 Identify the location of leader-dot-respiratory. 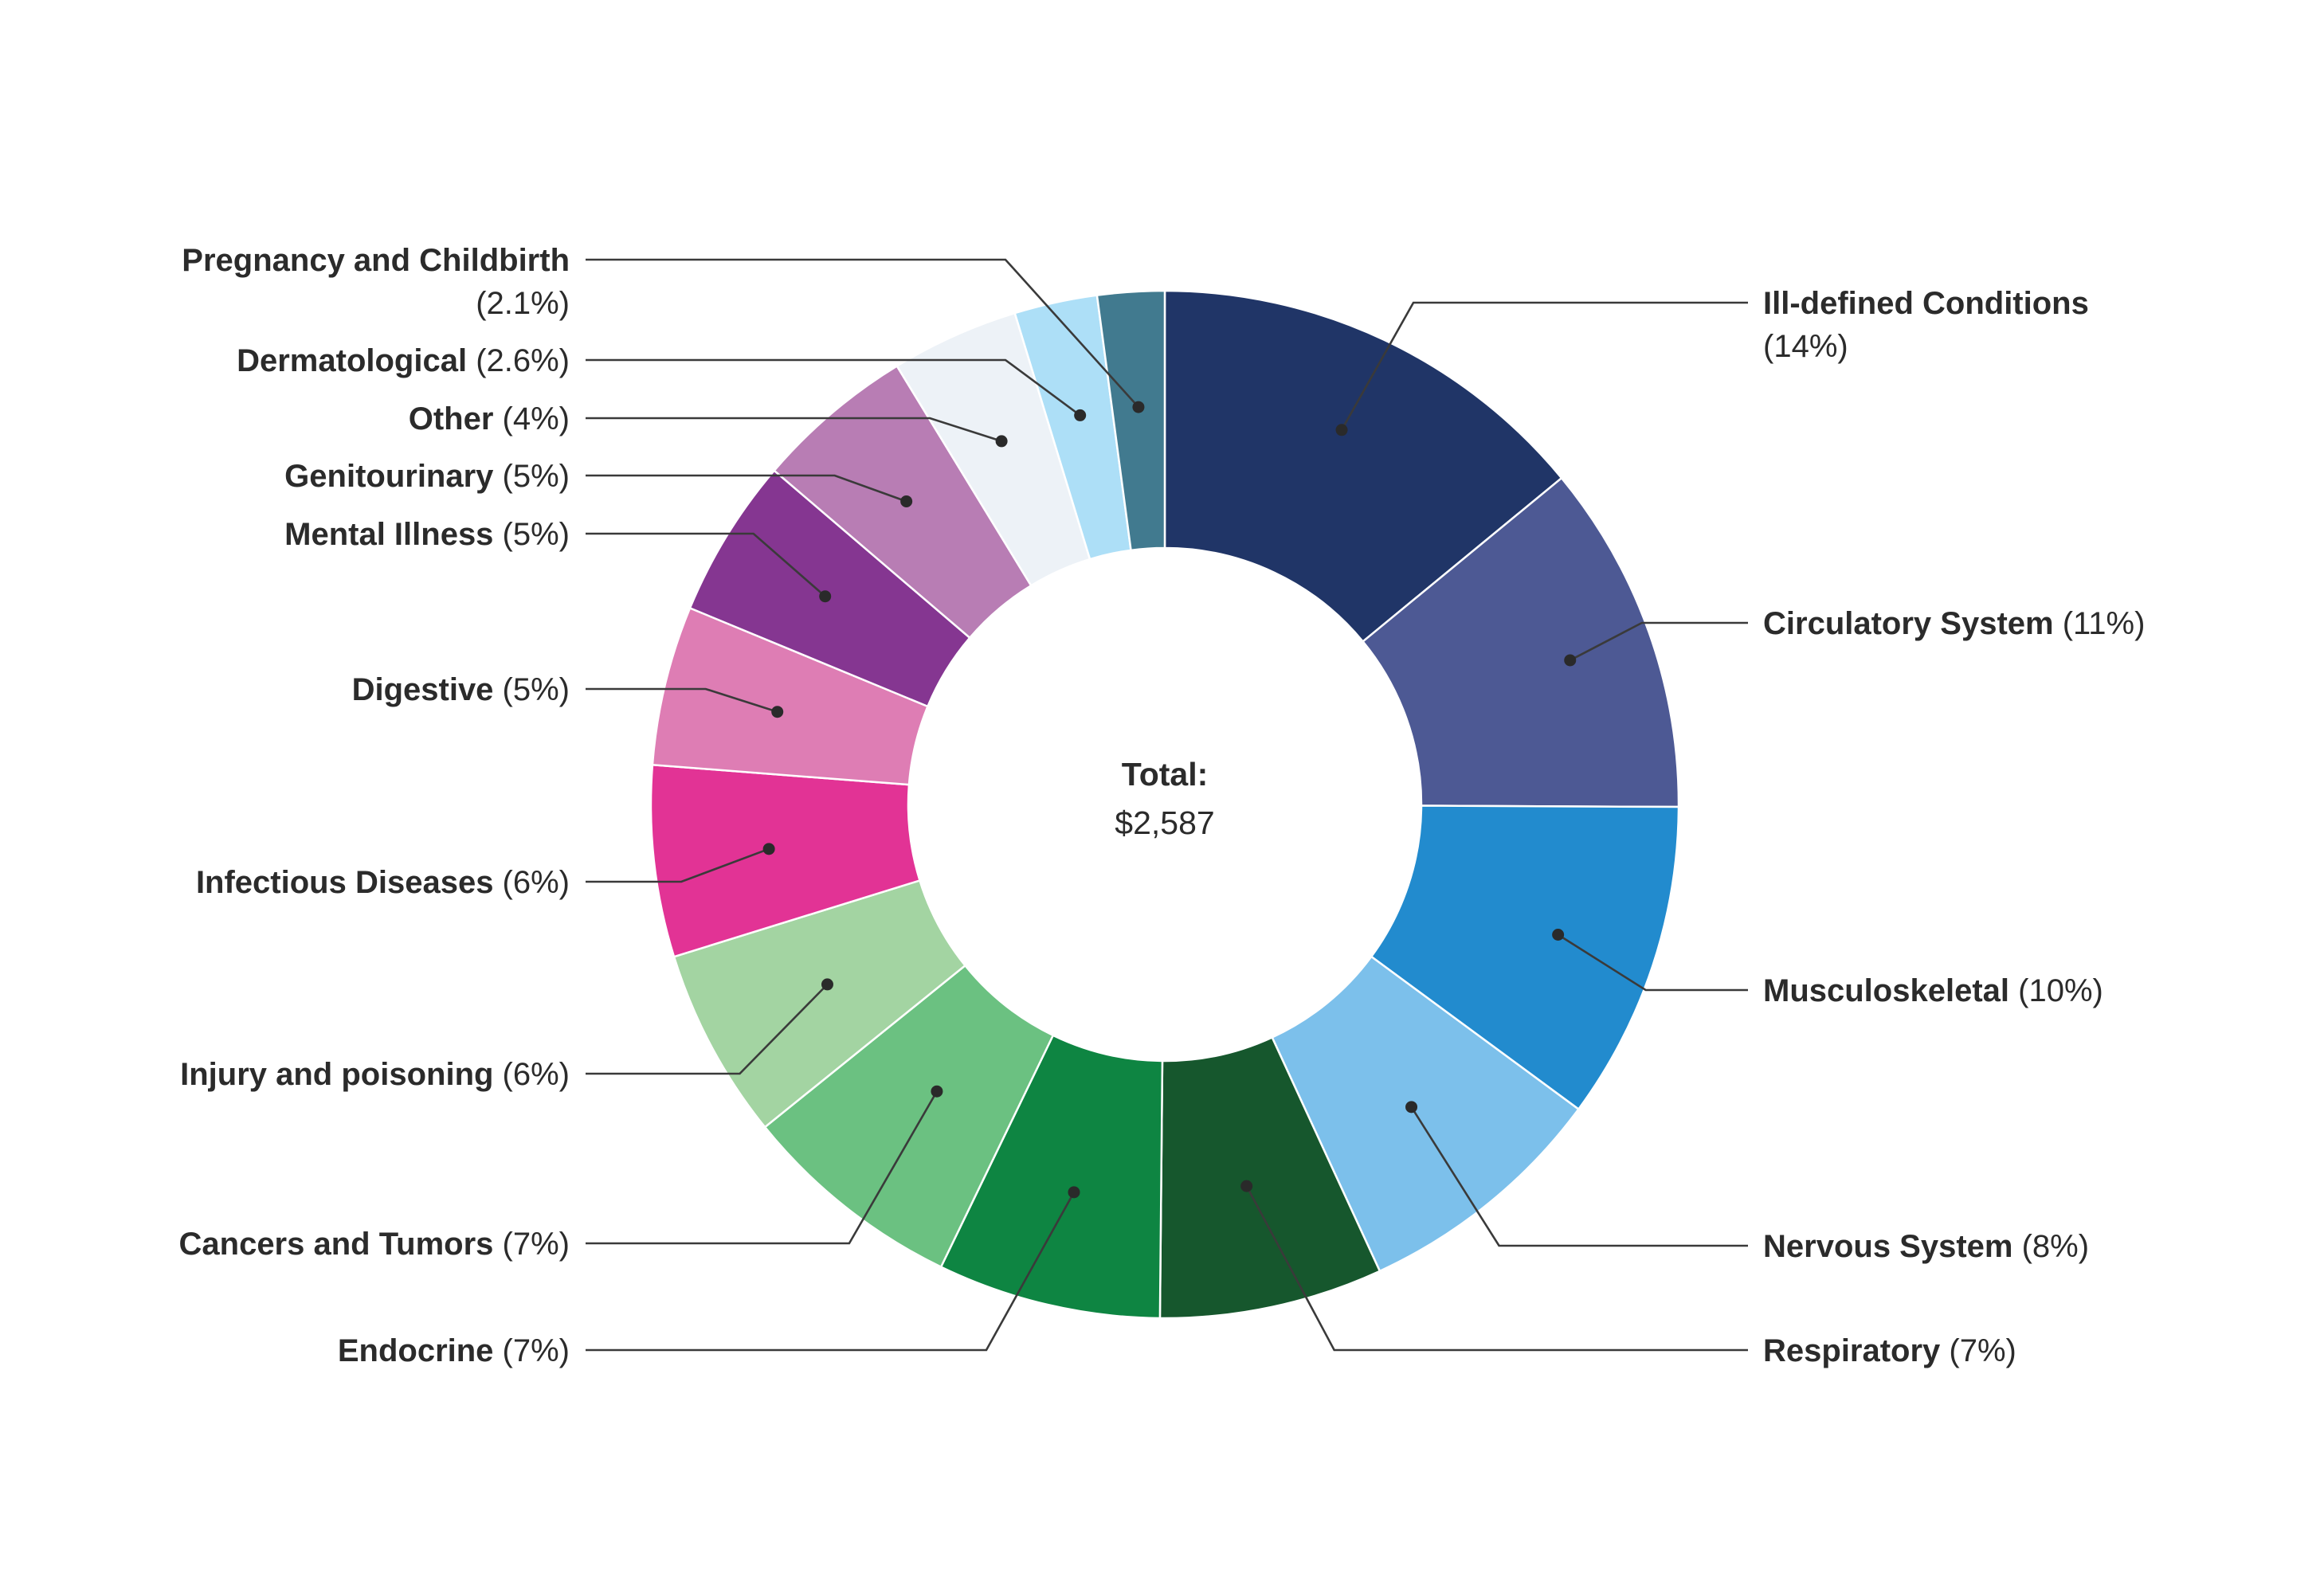
(1246, 1186).